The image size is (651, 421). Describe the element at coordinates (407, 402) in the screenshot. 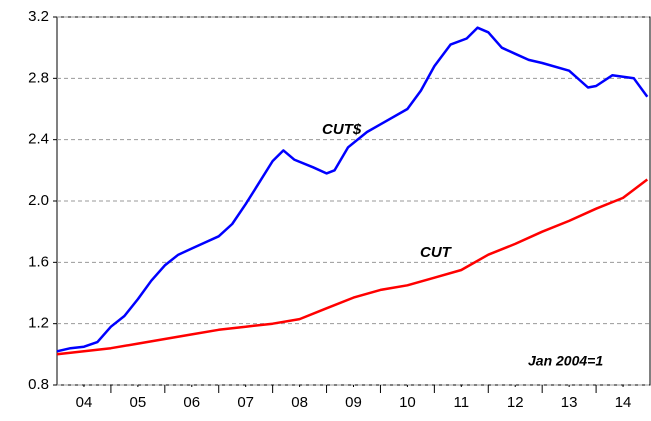

I see `x-tick-label: 10` at that location.